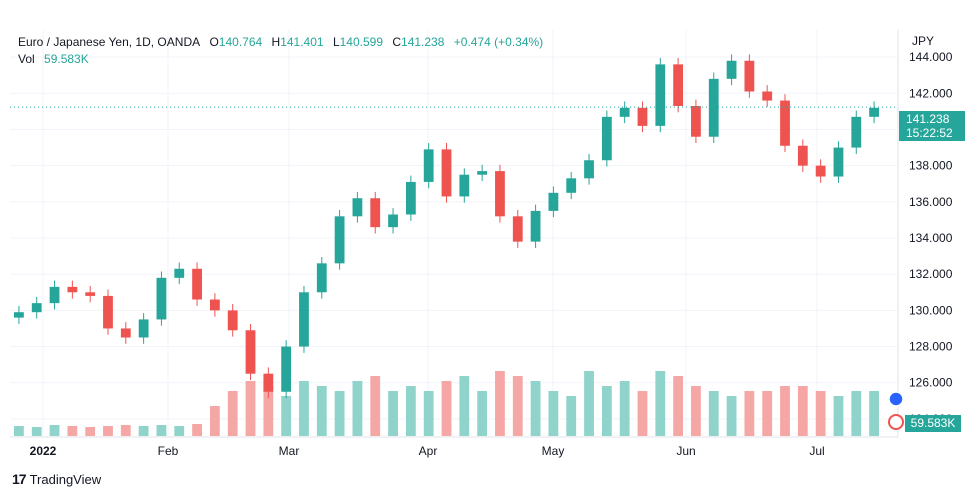  Describe the element at coordinates (931, 347) in the screenshot. I see `y-tick-label: 128.000` at that location.